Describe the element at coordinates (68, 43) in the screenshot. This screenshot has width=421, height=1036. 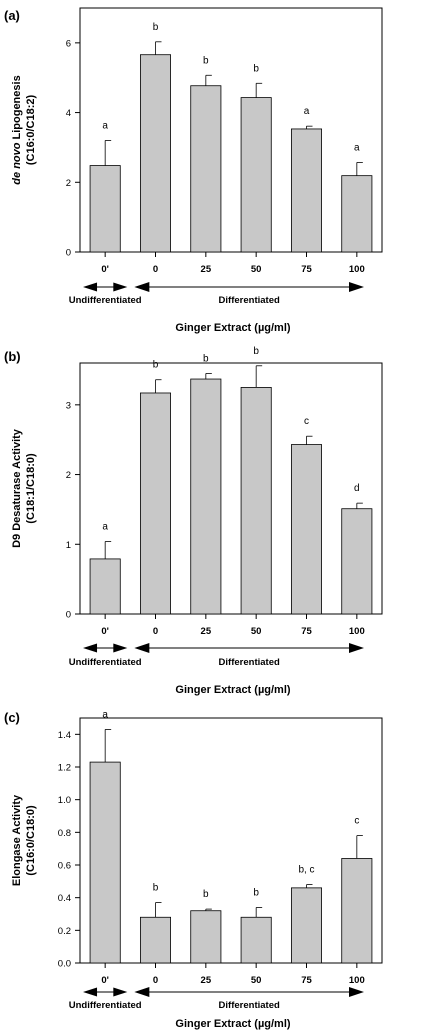
I see `y-tick-label: 6` at that location.